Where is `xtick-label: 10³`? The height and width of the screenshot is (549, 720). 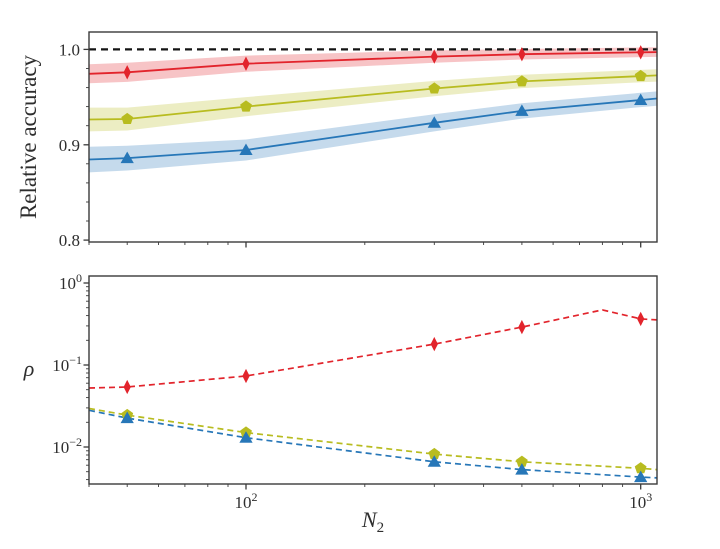 xtick-label: 10³ is located at coordinates (640, 501).